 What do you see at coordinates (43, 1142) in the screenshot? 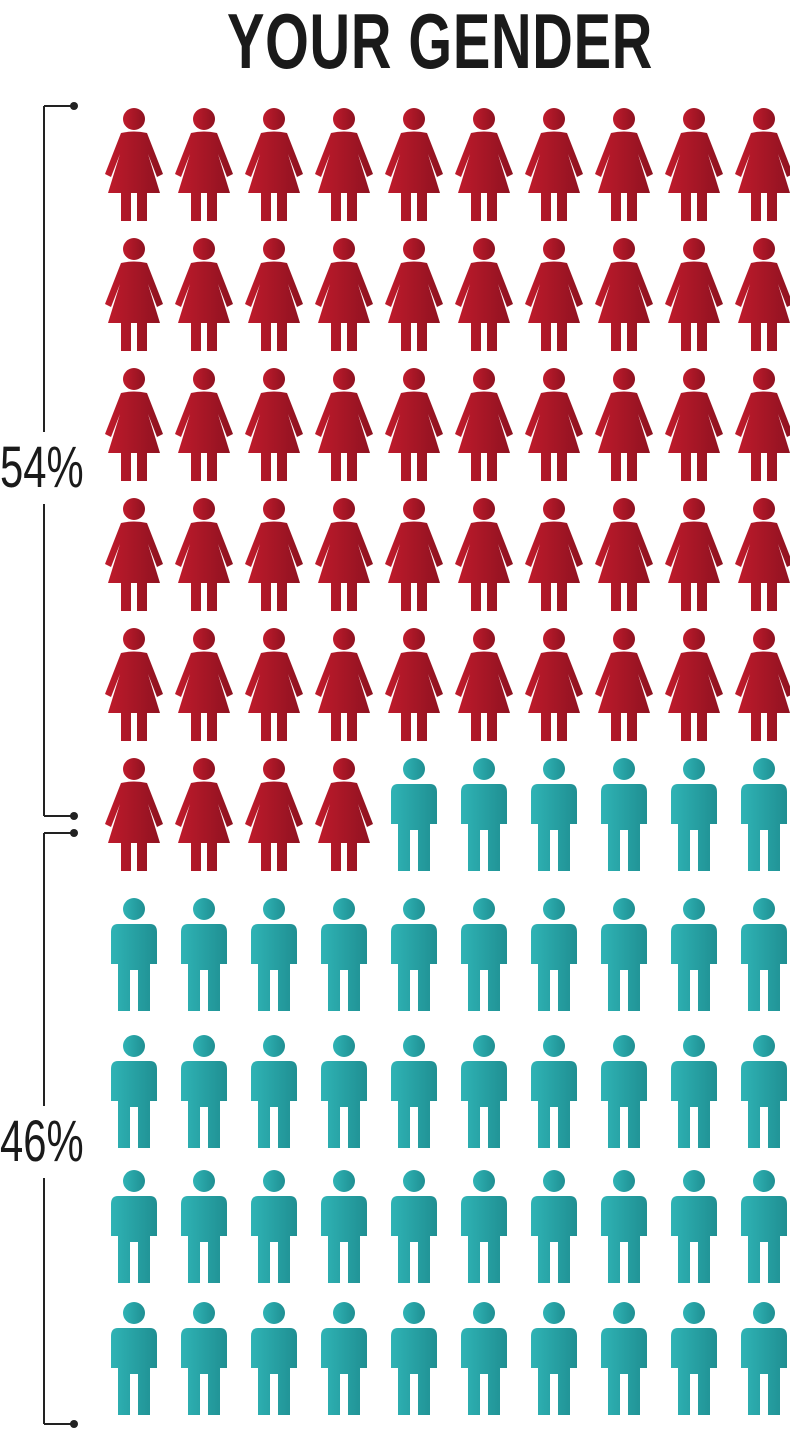
I see `men-percent-label: 46%` at bounding box center [43, 1142].